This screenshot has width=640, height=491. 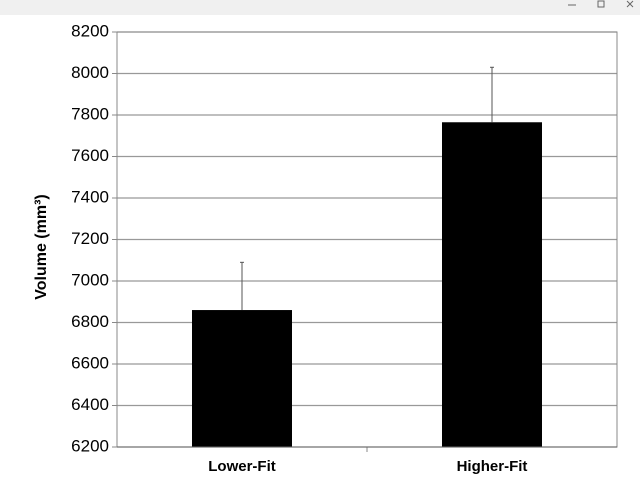 What do you see at coordinates (90, 196) in the screenshot?
I see `y-tick-label: 7400` at bounding box center [90, 196].